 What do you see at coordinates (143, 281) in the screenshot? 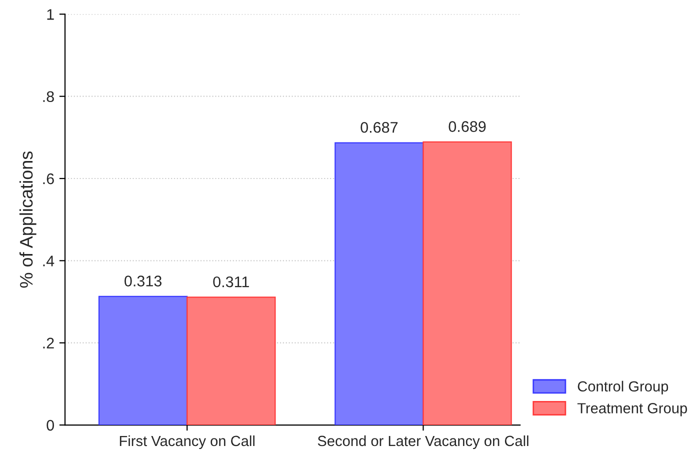
I see `data-label: 0.313` at bounding box center [143, 281].